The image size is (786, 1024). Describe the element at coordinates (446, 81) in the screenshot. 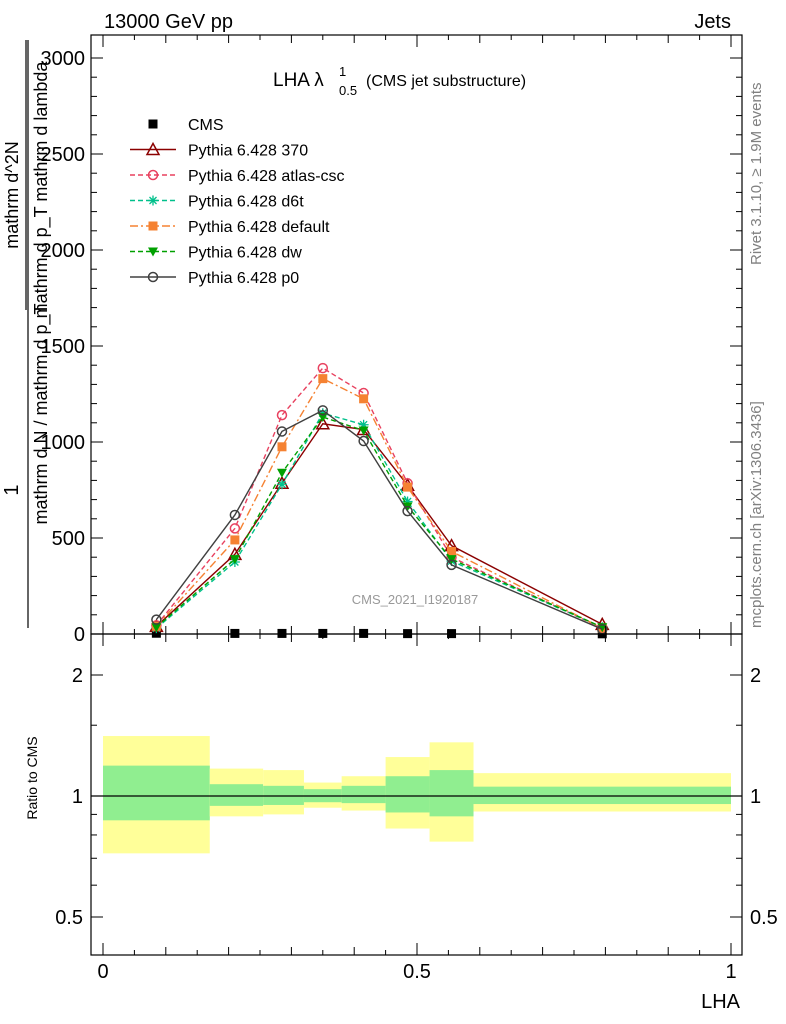

I see `title-note: (CMS jet substructure)` at that location.